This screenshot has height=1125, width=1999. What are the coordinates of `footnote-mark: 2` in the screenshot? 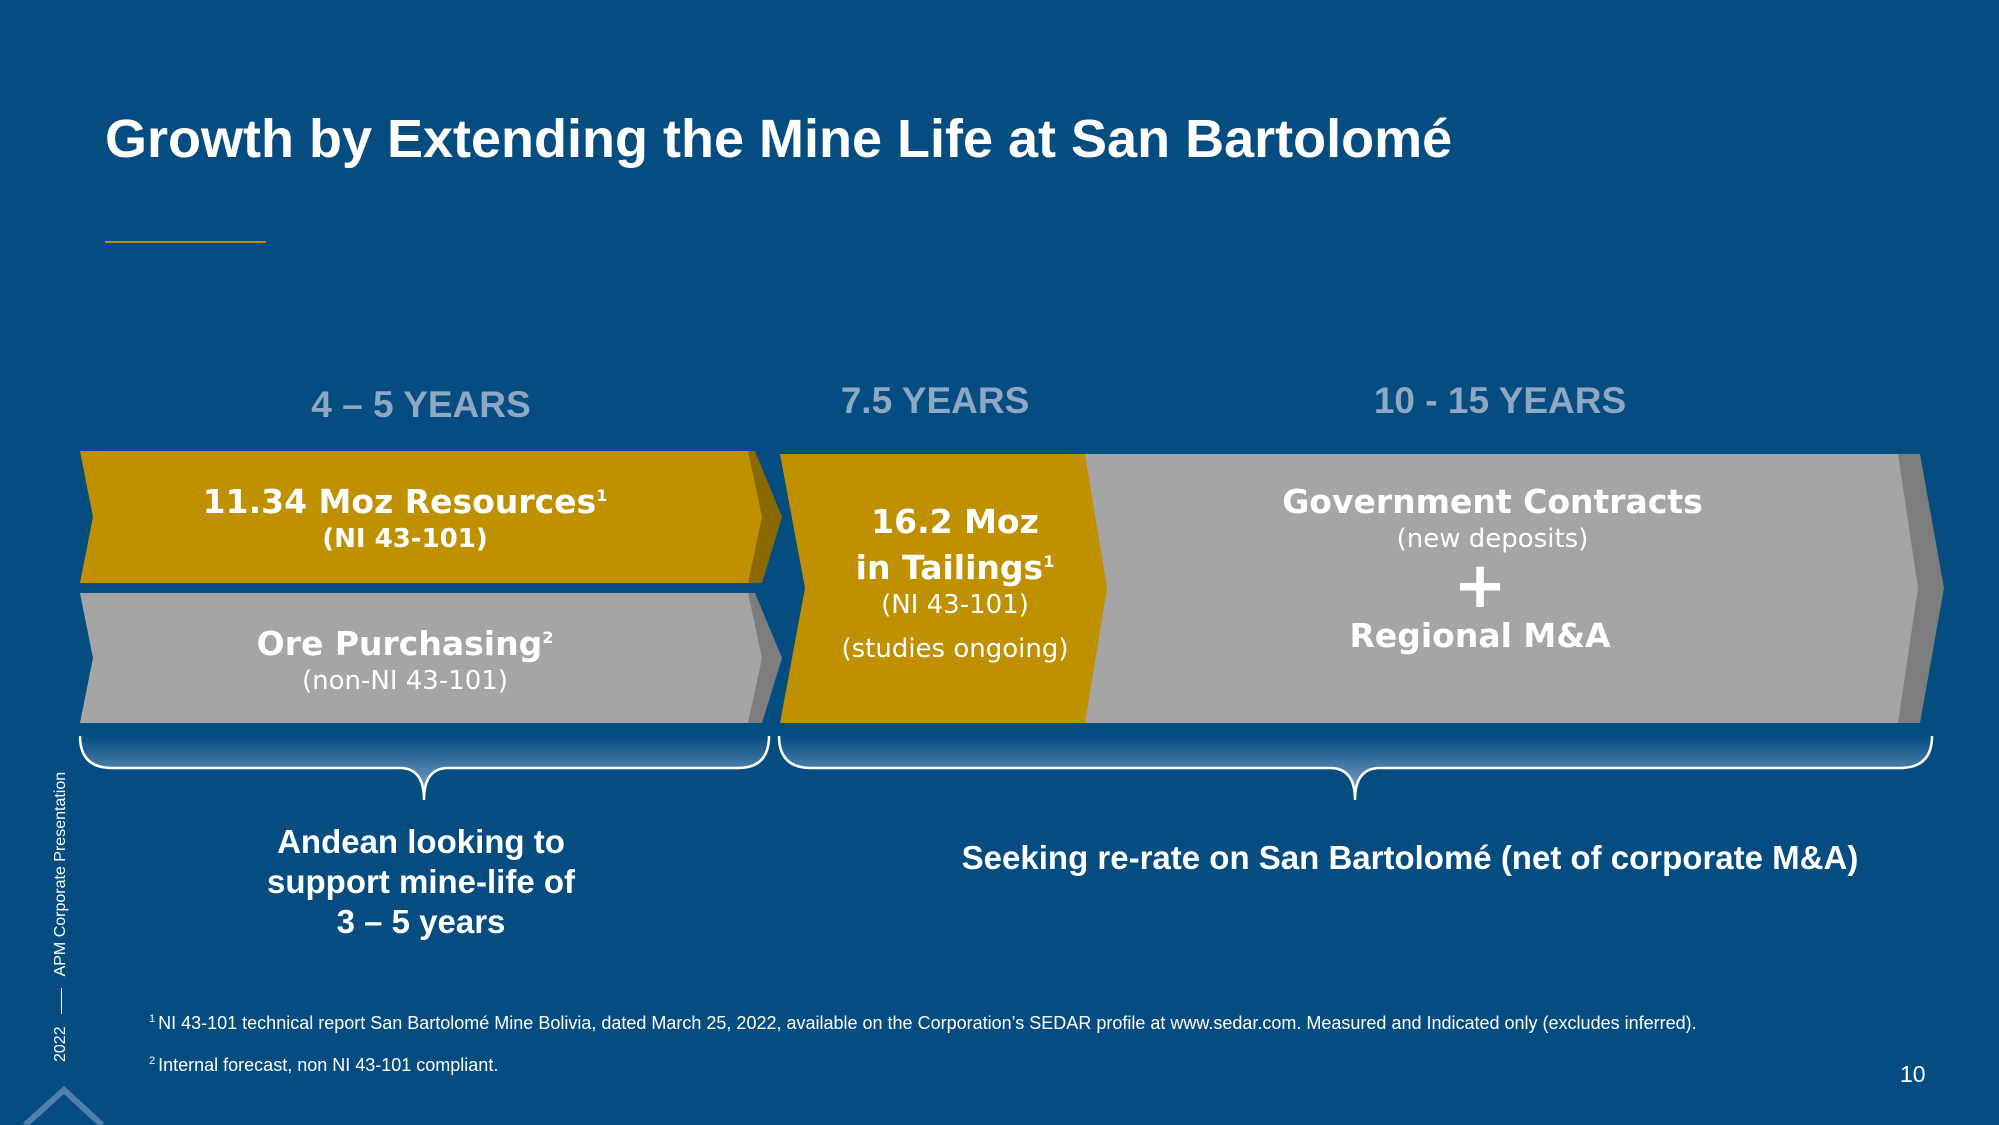 It's located at (152, 1061).